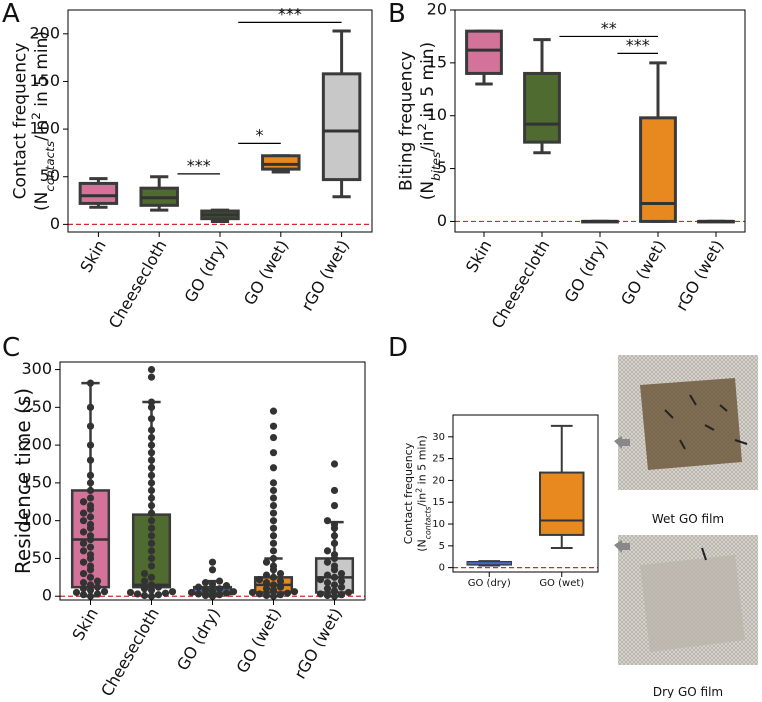  What do you see at coordinates (398, 348) in the screenshot?
I see `panel-label: D` at bounding box center [398, 348].